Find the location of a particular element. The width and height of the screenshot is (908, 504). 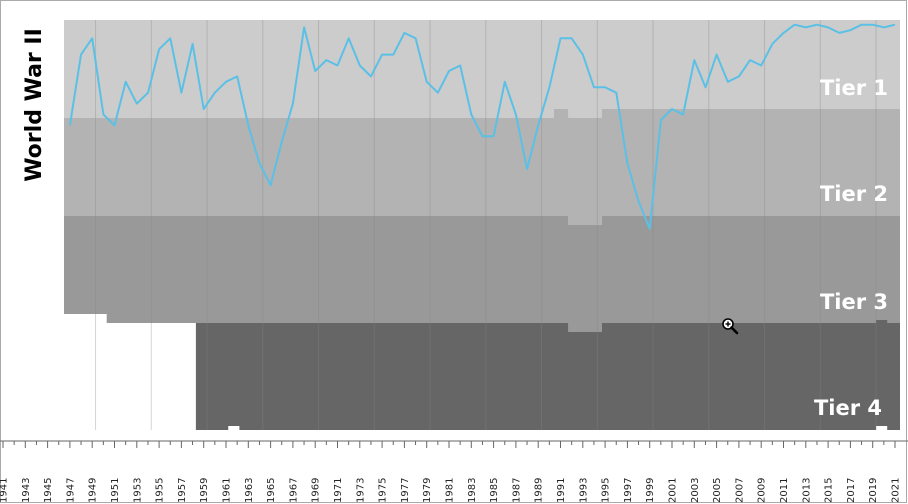

x-tick-label: 1969 is located at coordinates (316, 490).